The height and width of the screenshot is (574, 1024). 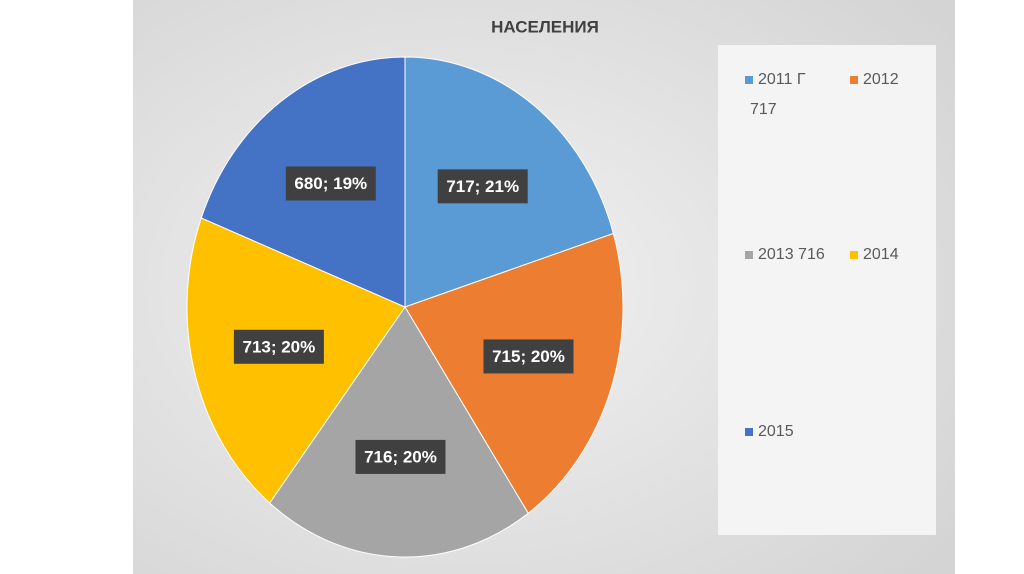 I want to click on data-label: 680; 19%, so click(x=330, y=183).